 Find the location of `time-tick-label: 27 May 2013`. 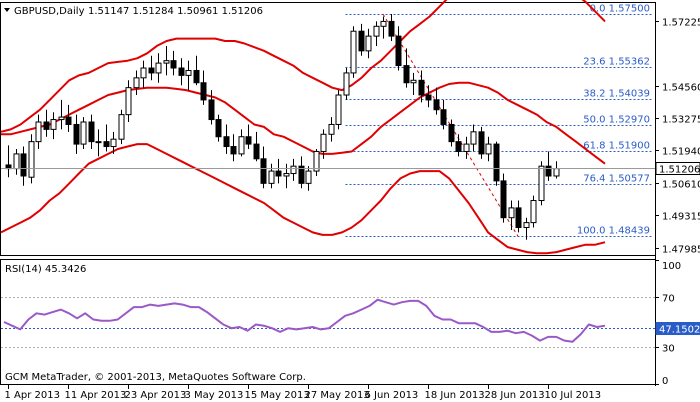

time-tick-label: 27 May 2013 is located at coordinates (337, 395).